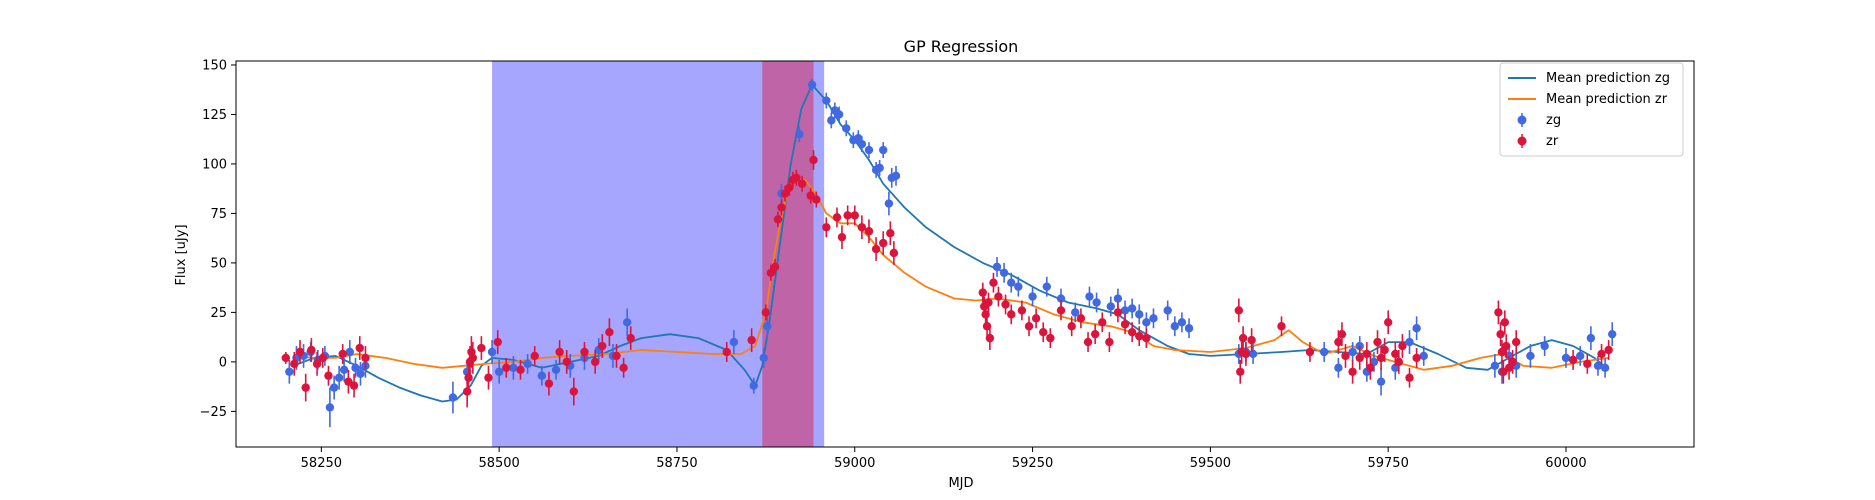 Image resolution: width=1875 pixels, height=500 pixels. I want to click on legend-label-mean-zr: Mean prediction zr, so click(1607, 99).